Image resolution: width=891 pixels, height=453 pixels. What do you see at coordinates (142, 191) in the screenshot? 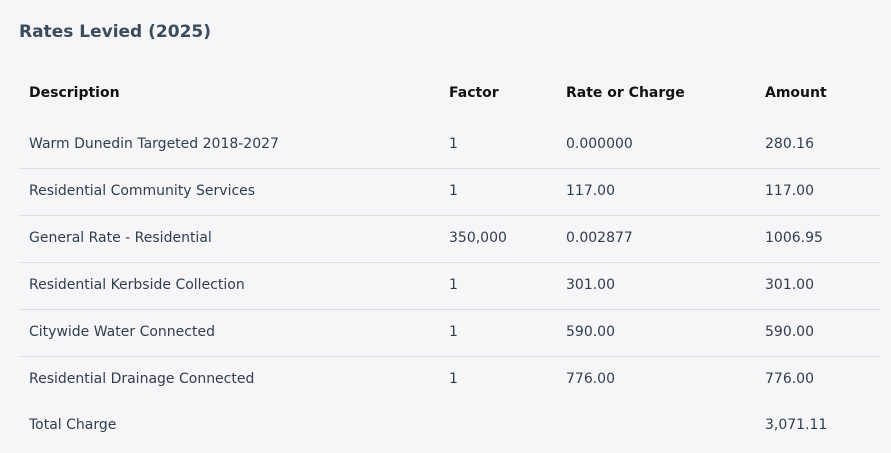
I see `table-cell: Residential Community Services` at bounding box center [142, 191].